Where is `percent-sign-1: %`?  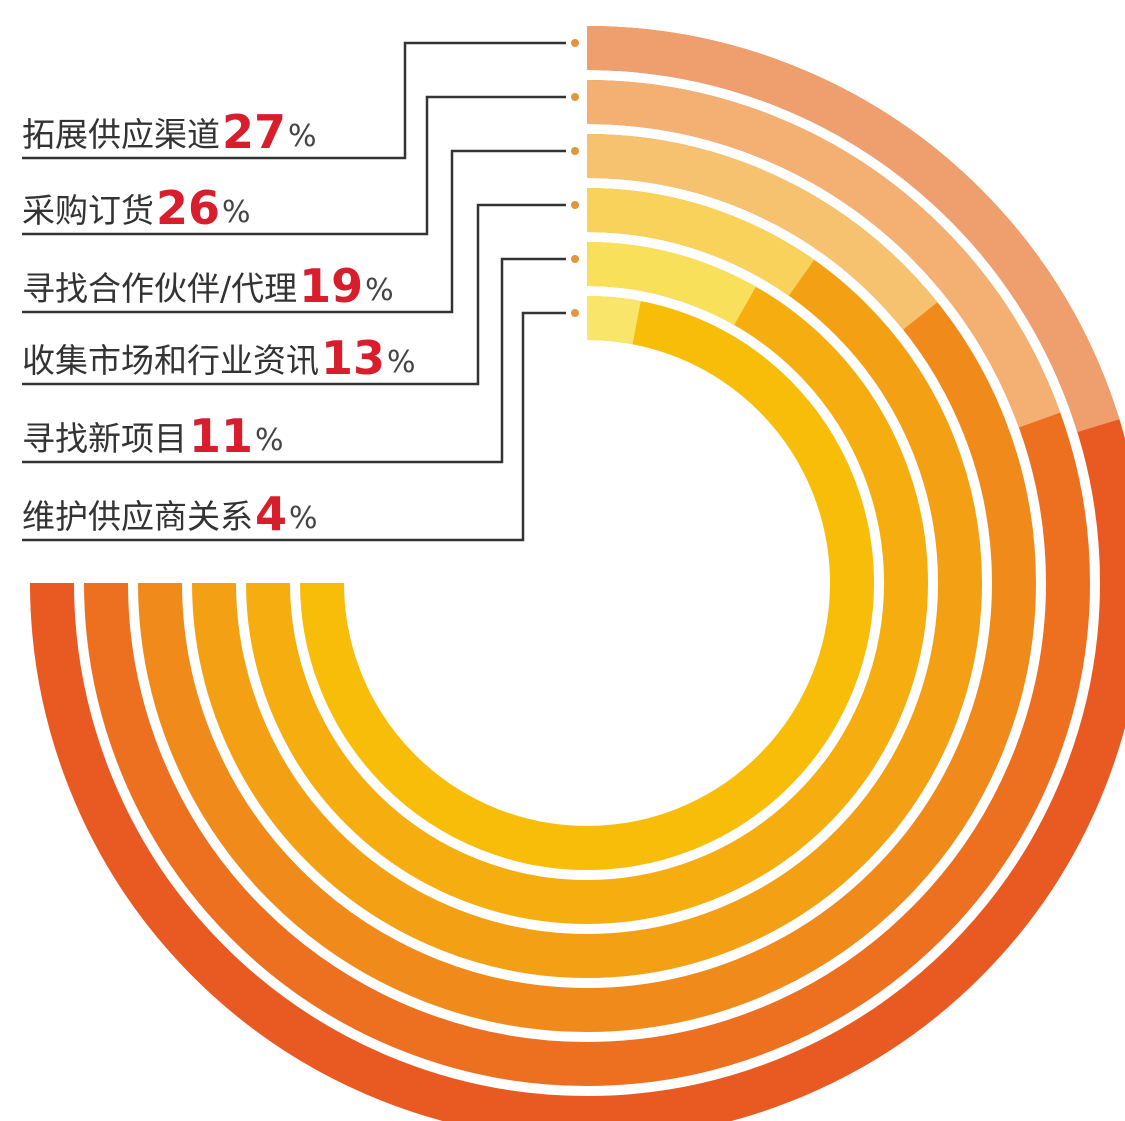
percent-sign-1: % is located at coordinates (302, 136).